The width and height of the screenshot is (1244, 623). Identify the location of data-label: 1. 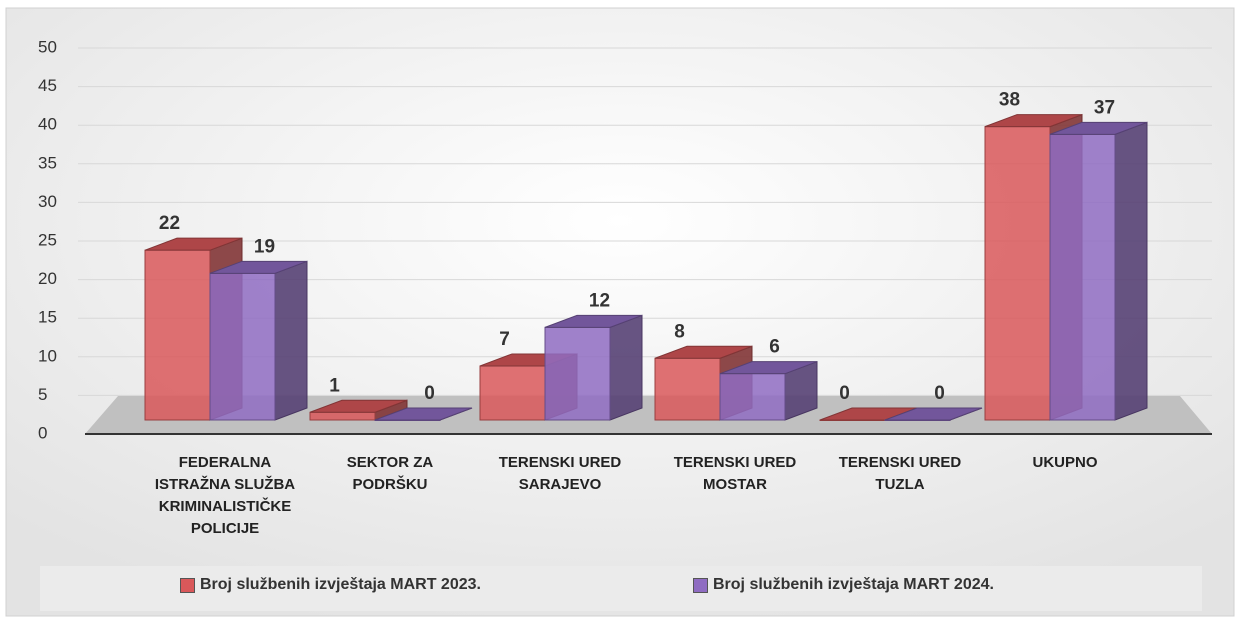
(334, 385).